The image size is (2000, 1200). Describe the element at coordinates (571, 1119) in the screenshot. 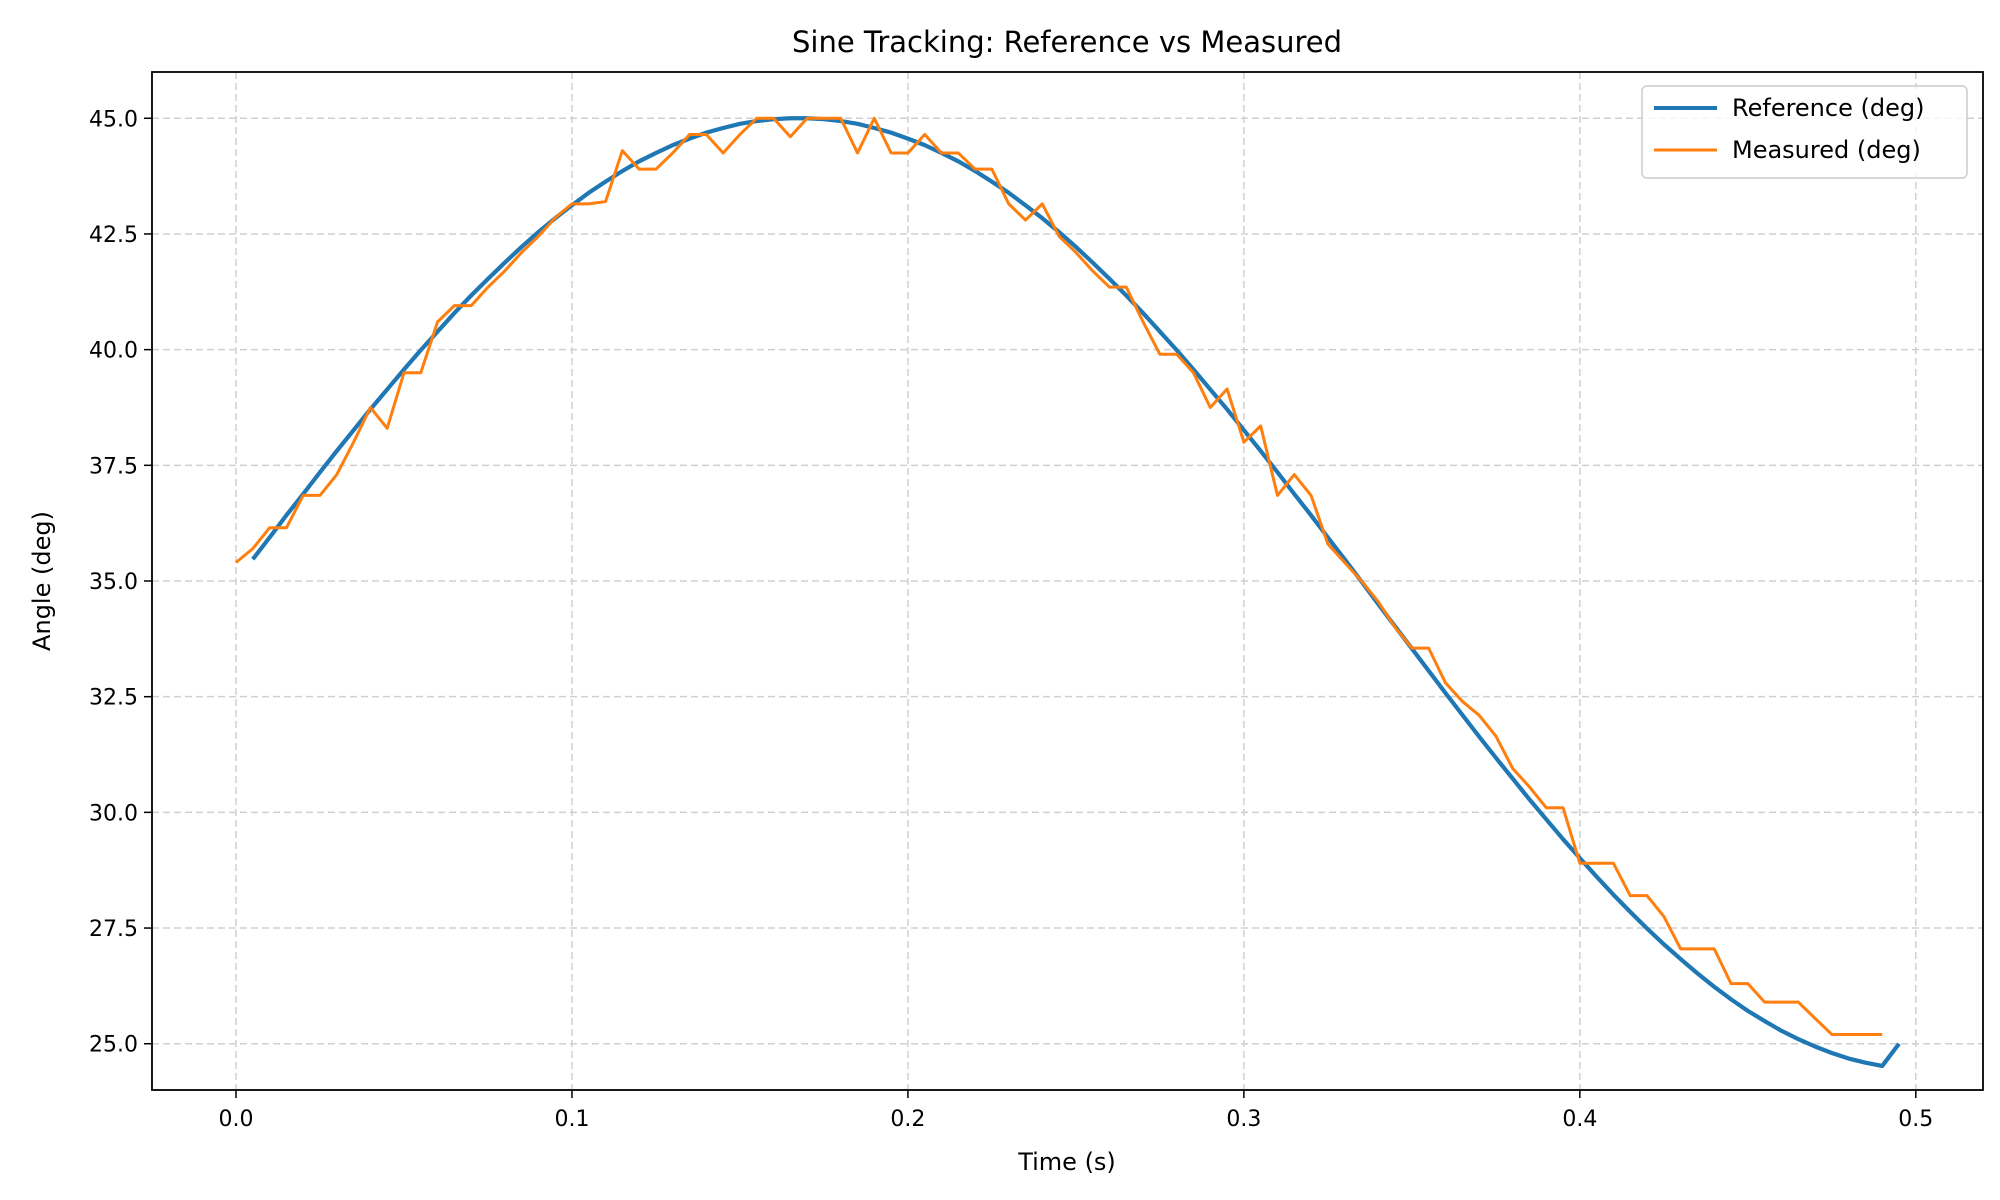

I see `x-tick-label: 0.1` at that location.